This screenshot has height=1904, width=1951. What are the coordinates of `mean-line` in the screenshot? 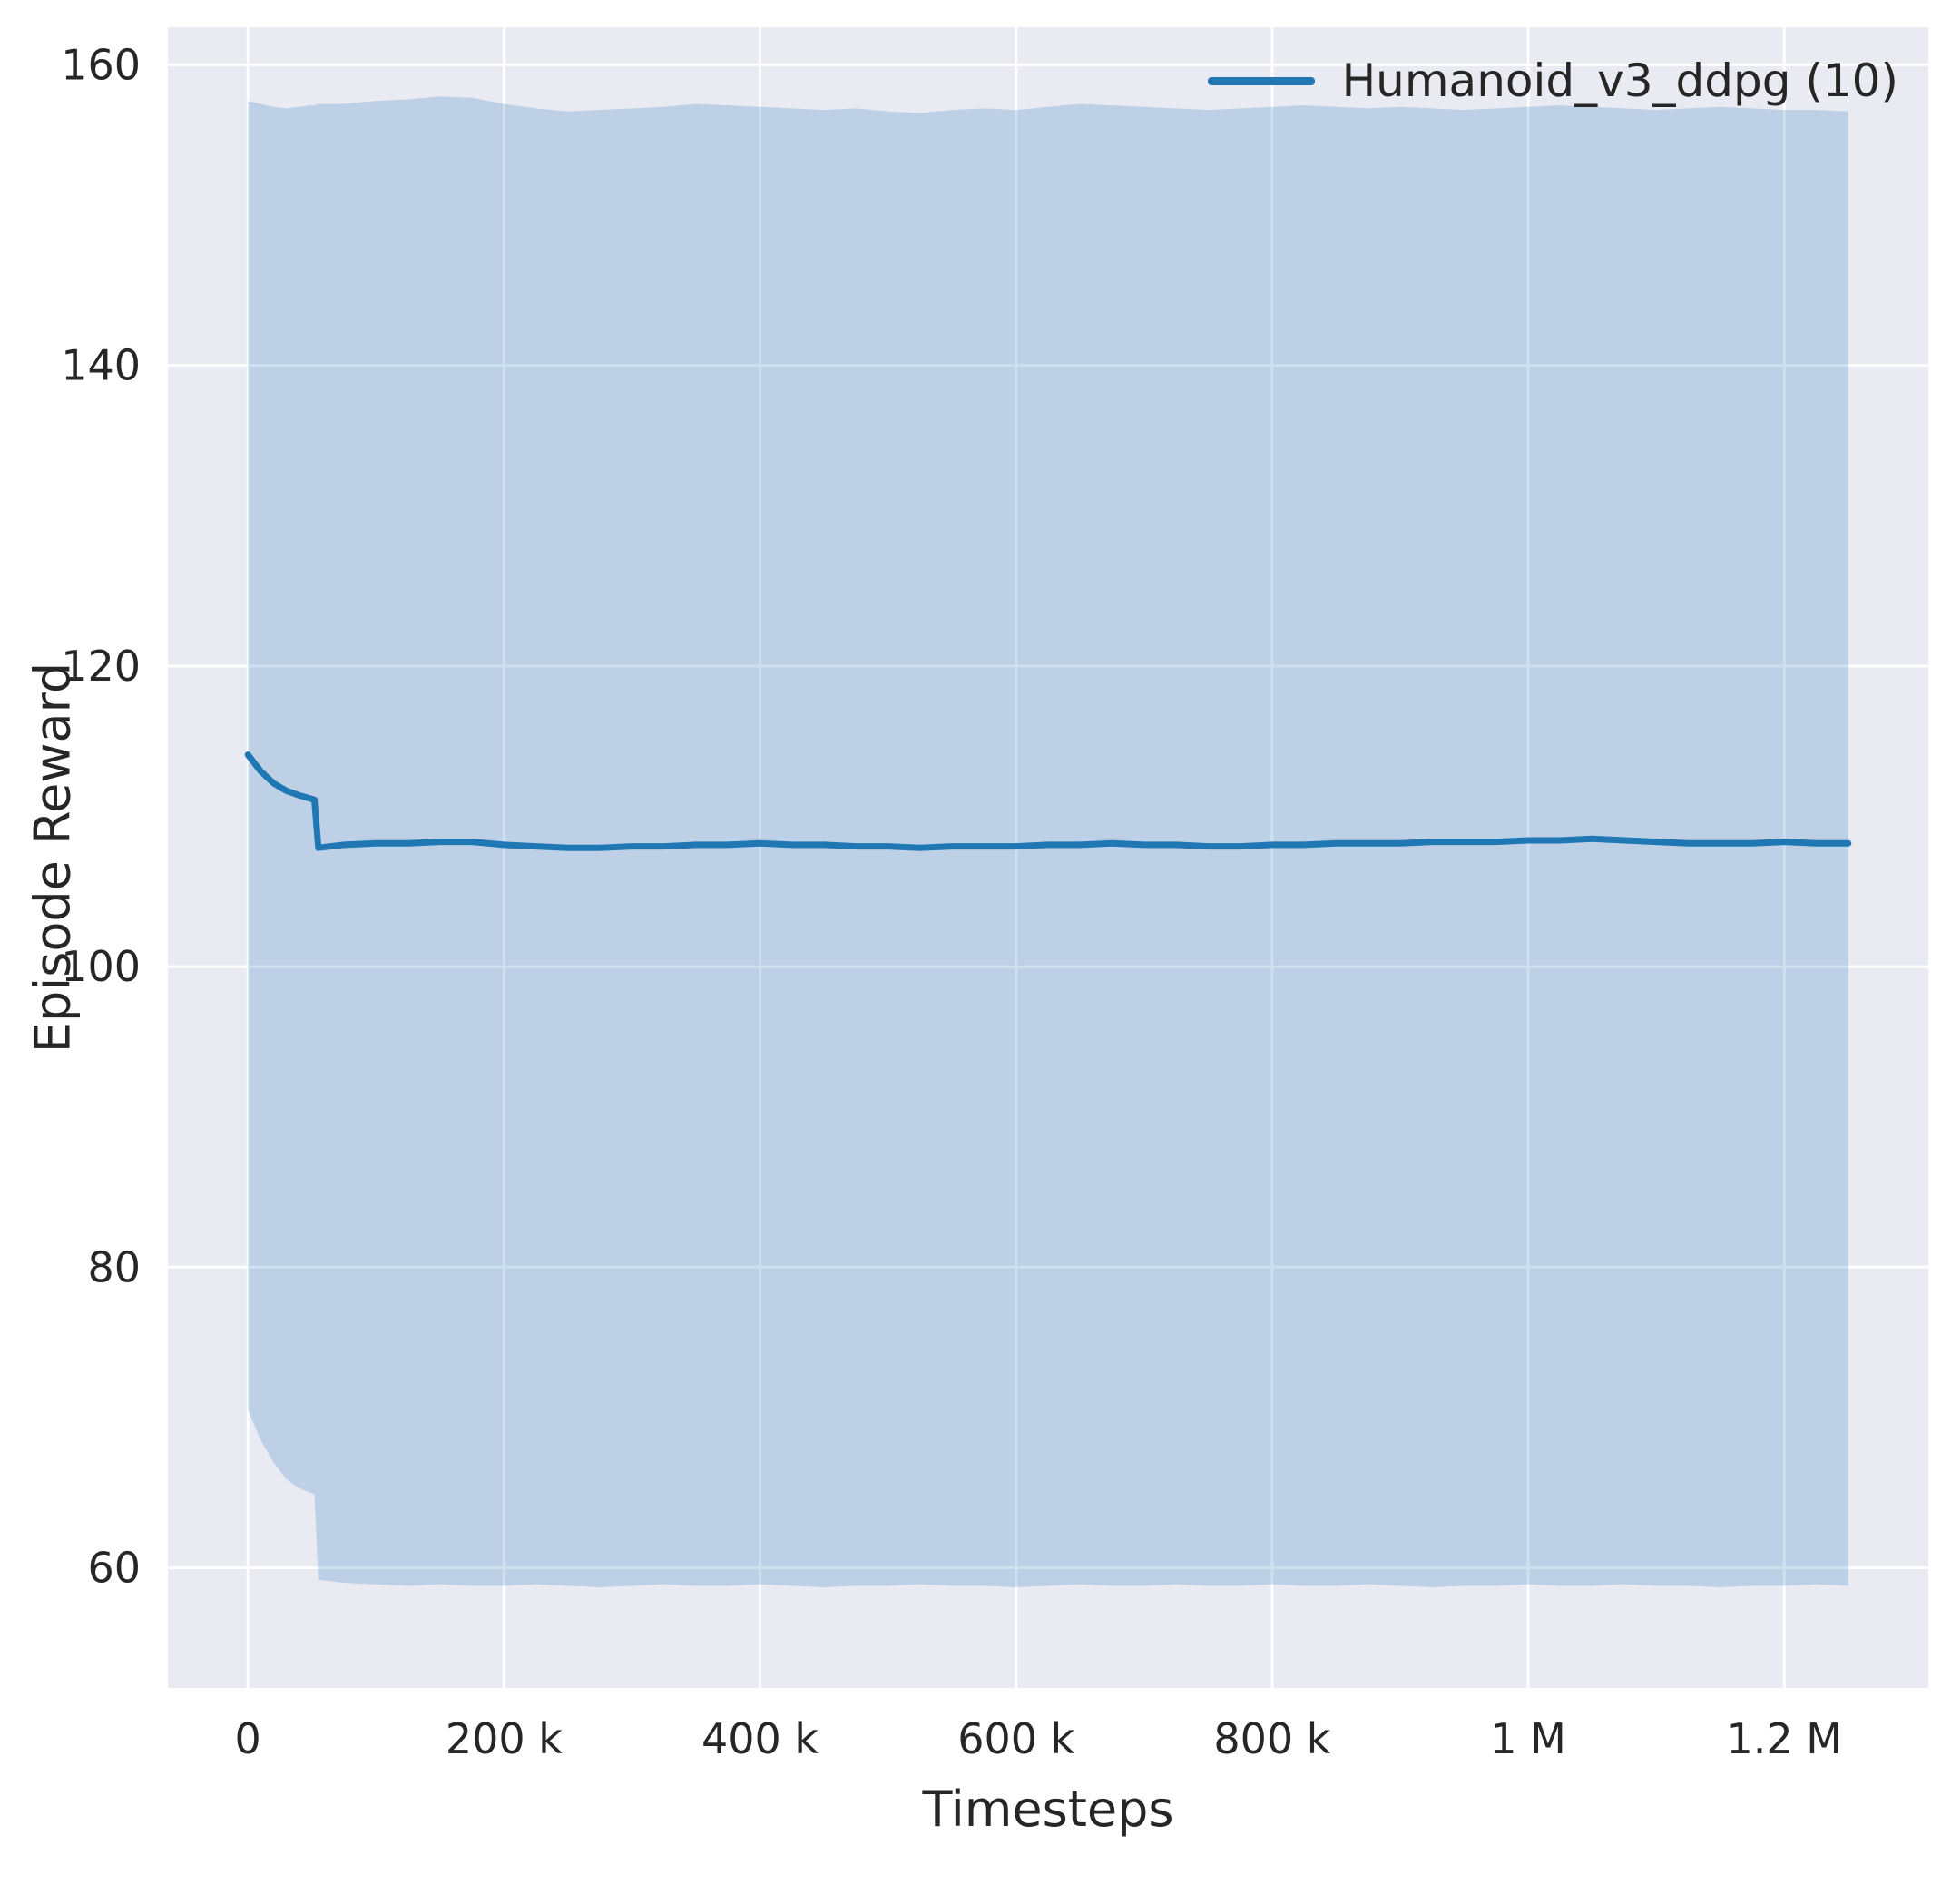 It's located at (1048, 801).